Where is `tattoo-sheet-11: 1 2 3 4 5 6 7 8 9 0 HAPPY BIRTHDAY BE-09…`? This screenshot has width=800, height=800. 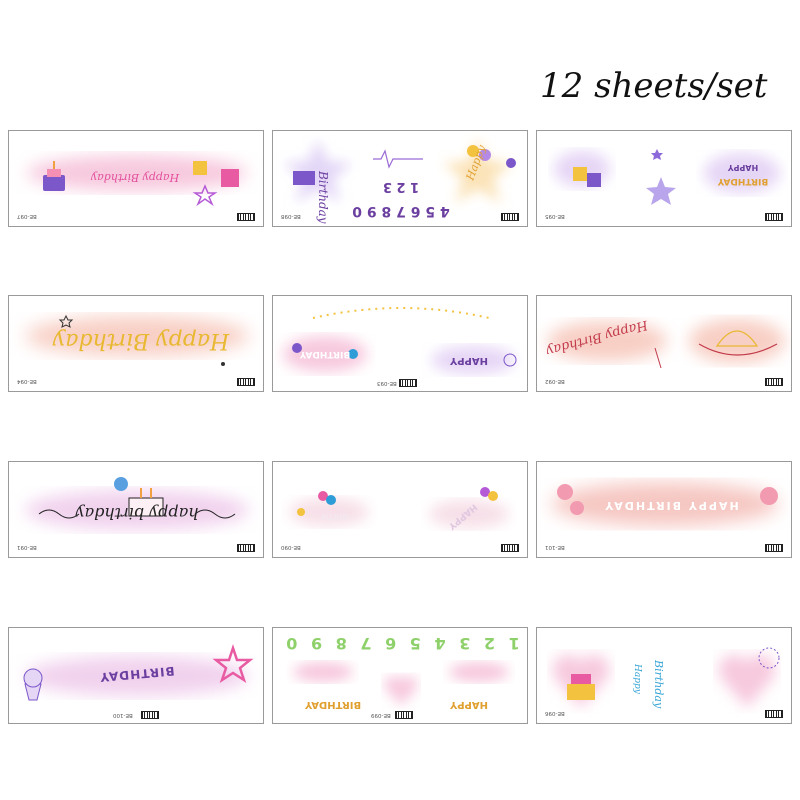
tattoo-sheet-11: 1 2 3 4 5 6 7 8 9 0 HAPPY BIRTHDAY BE-09… is located at coordinates (400, 675).